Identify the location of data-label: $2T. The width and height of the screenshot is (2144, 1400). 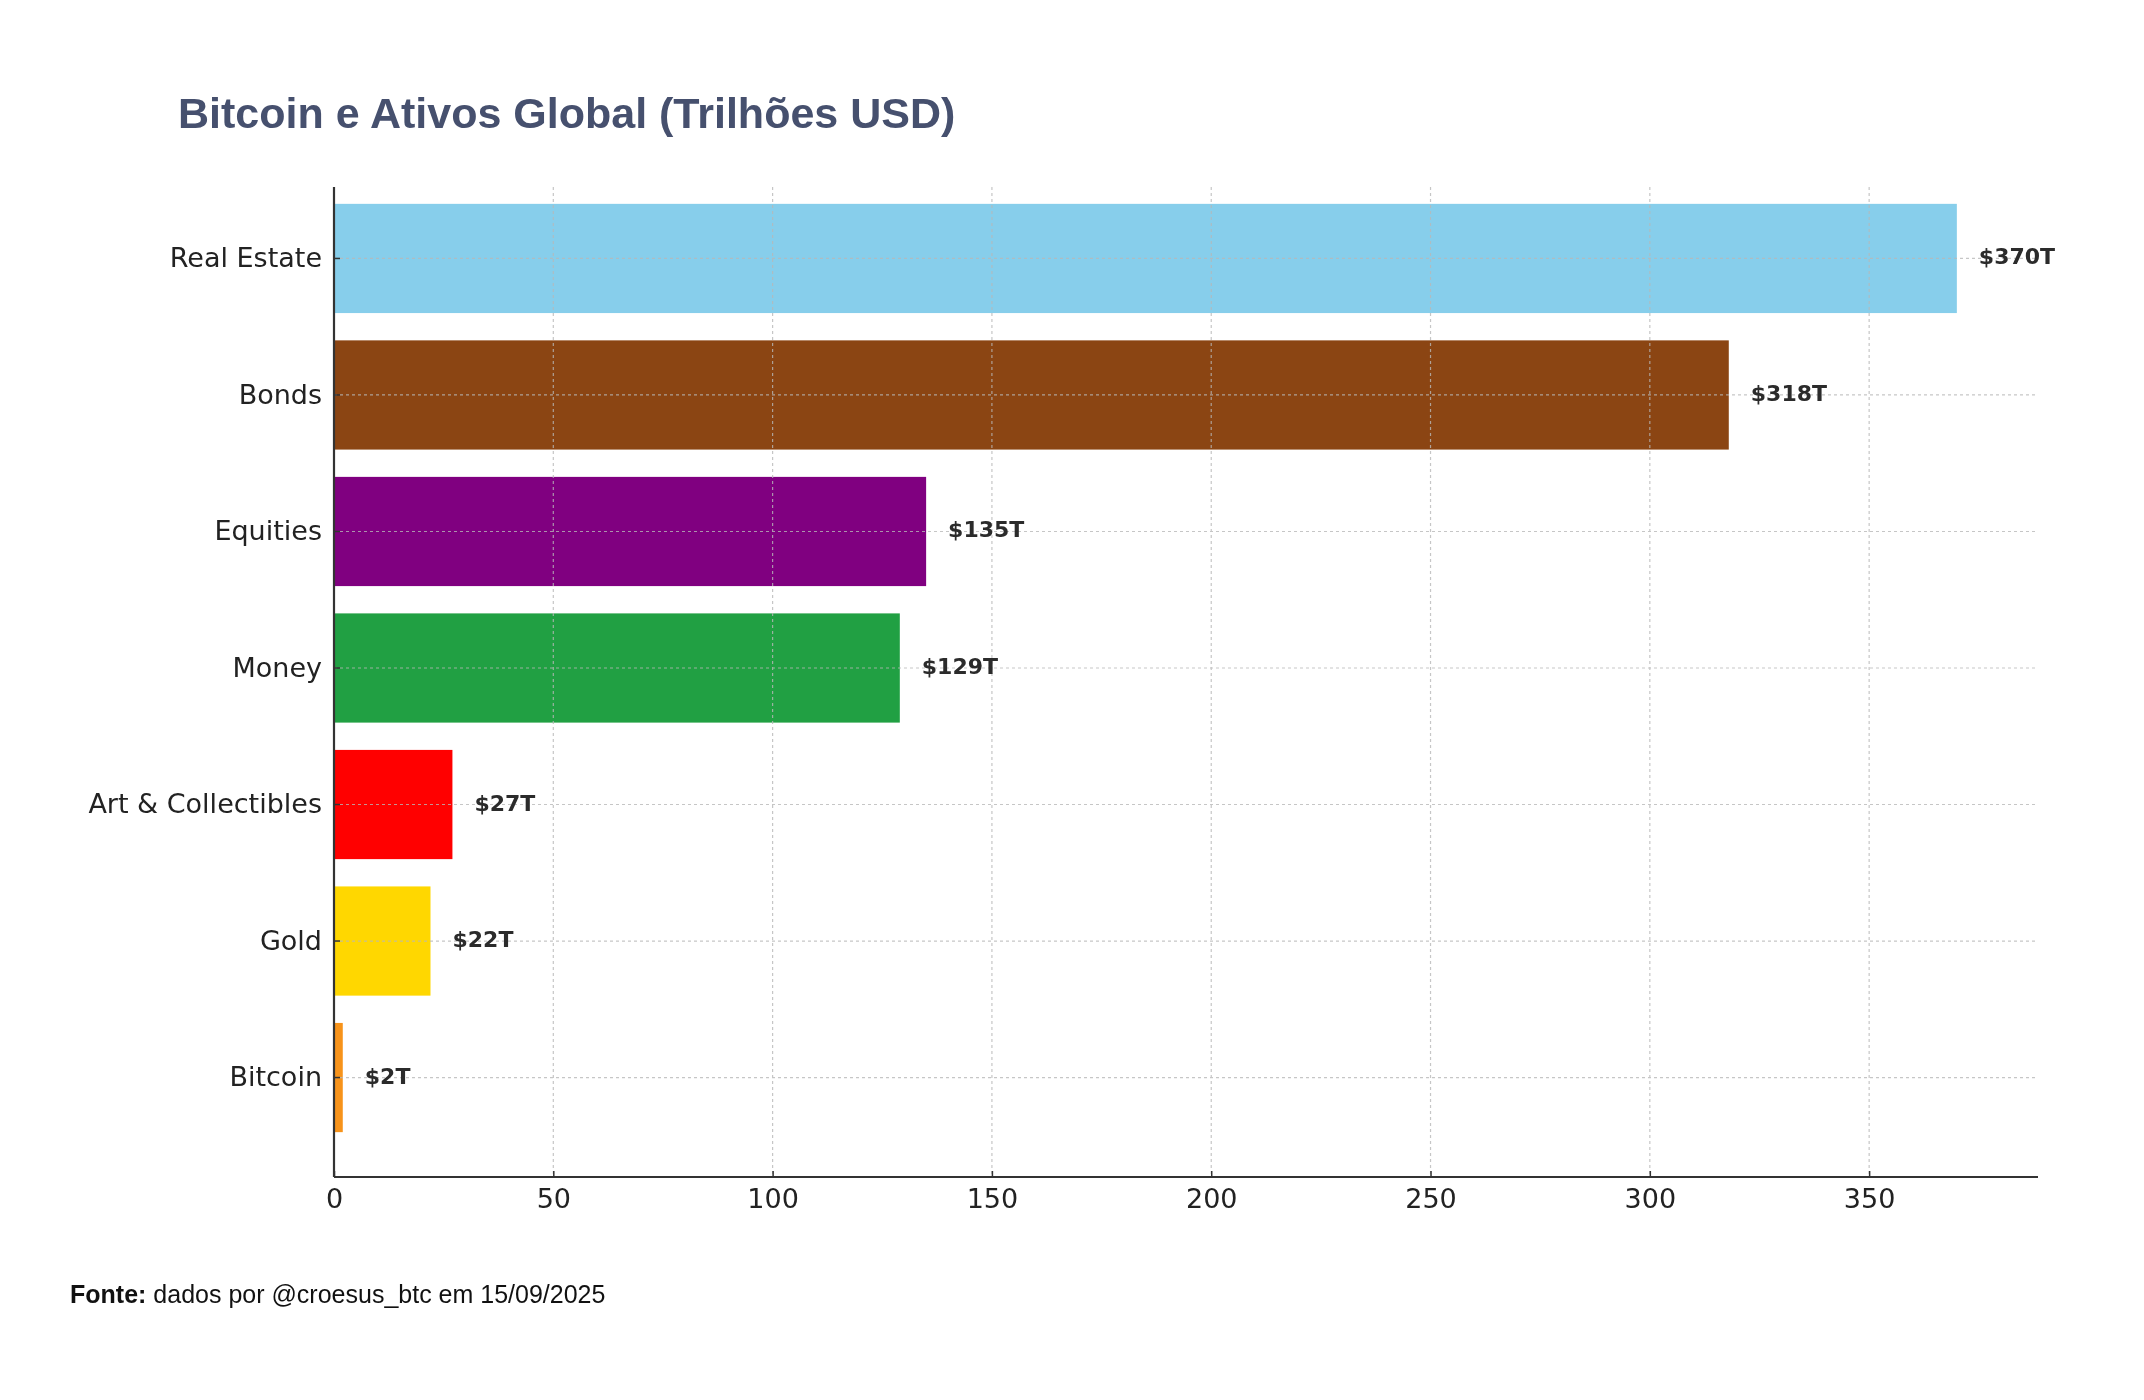
(387, 1076).